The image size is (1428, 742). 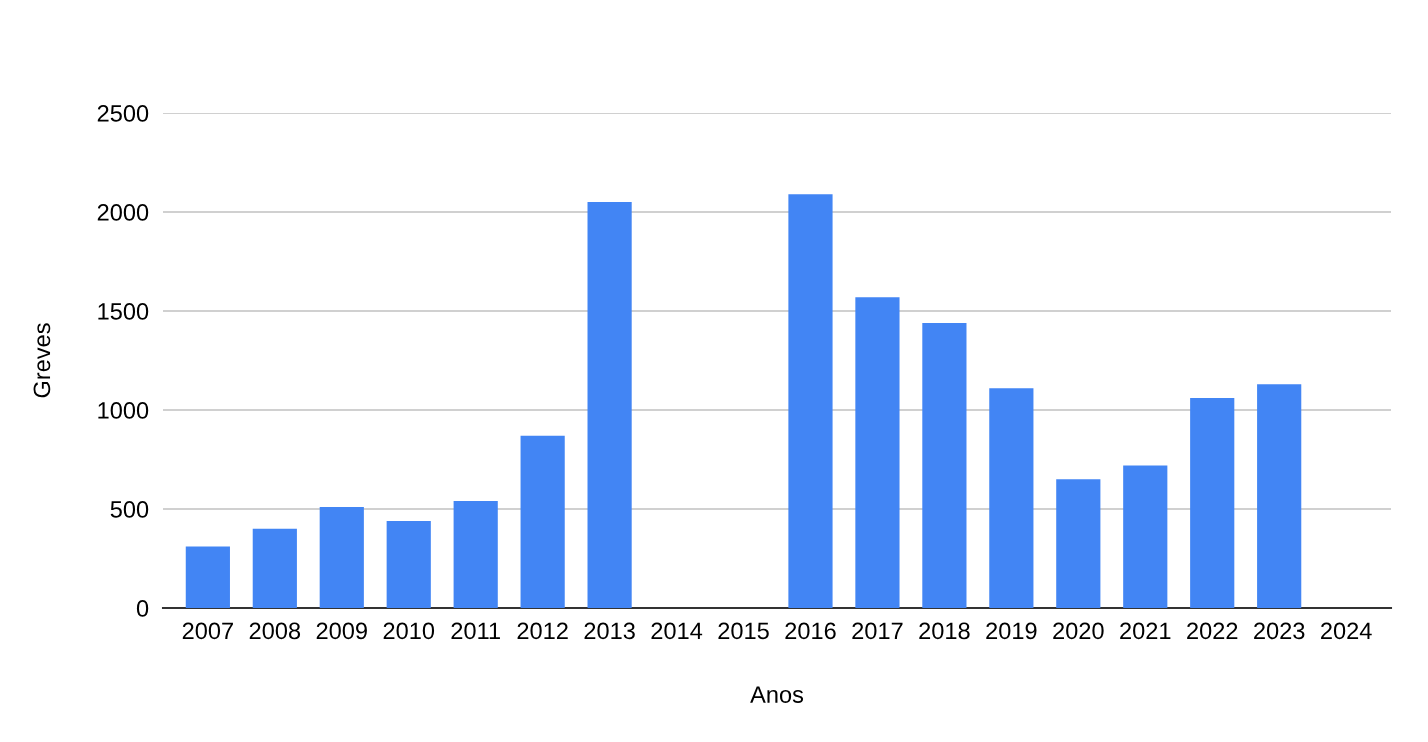 What do you see at coordinates (609, 631) in the screenshot?
I see `x-tick-label: 2013` at bounding box center [609, 631].